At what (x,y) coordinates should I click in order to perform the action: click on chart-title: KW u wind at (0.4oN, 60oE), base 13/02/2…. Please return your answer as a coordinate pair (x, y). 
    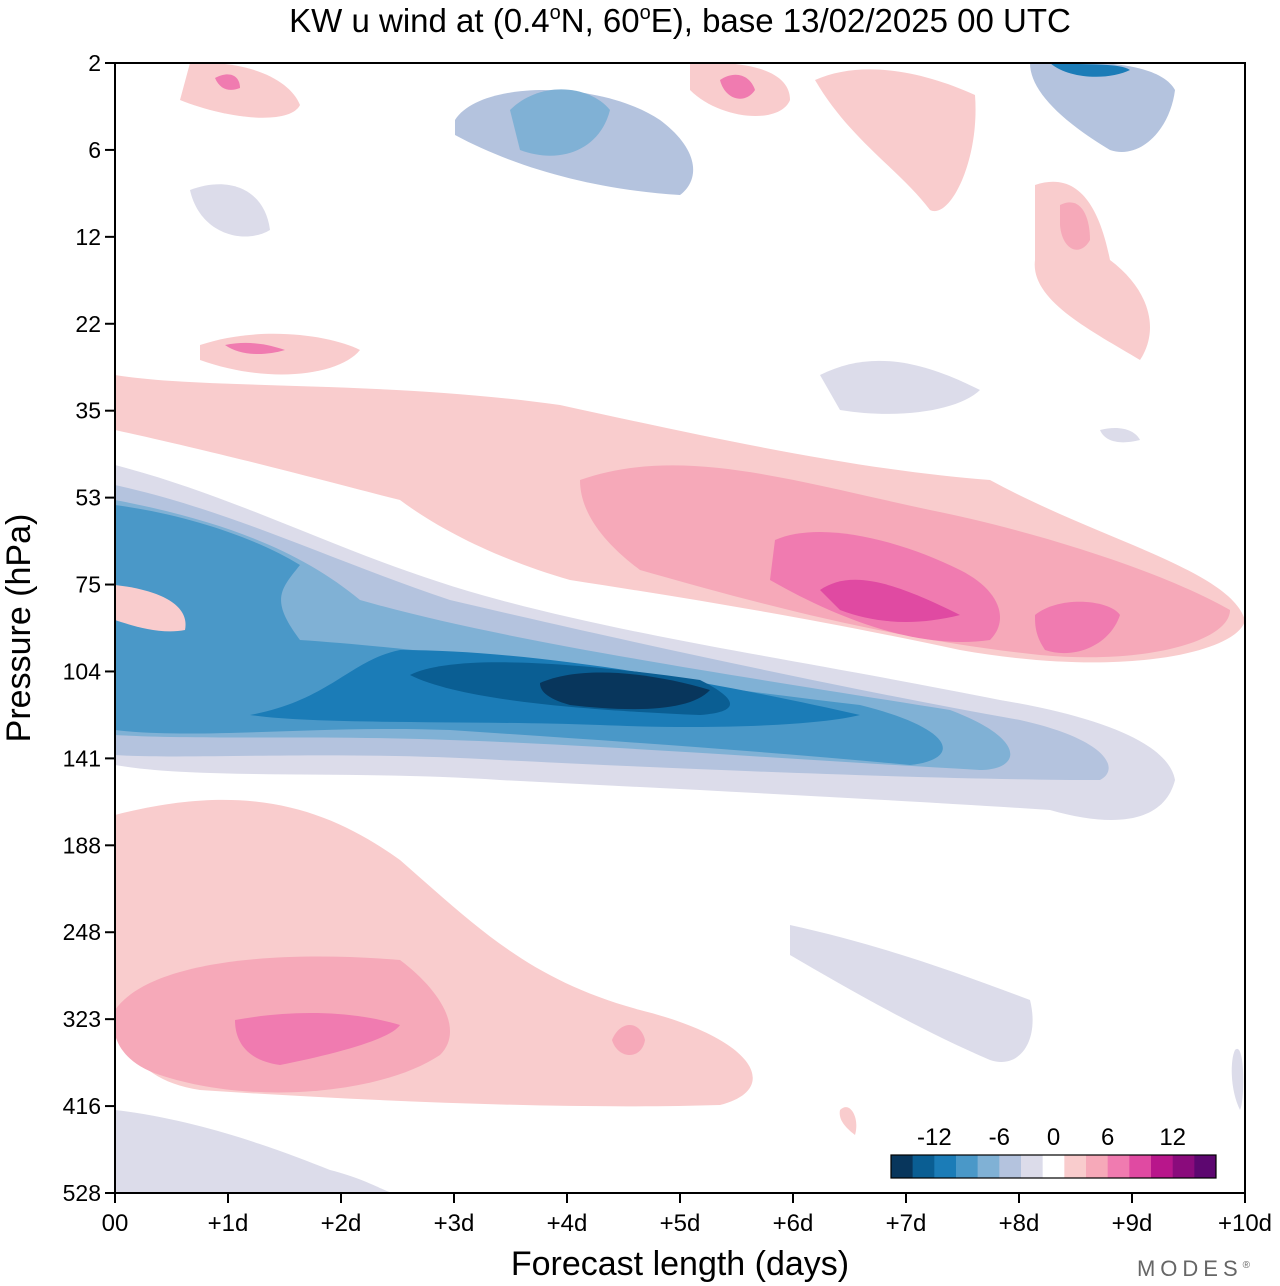
    Looking at the image, I should click on (680, 20).